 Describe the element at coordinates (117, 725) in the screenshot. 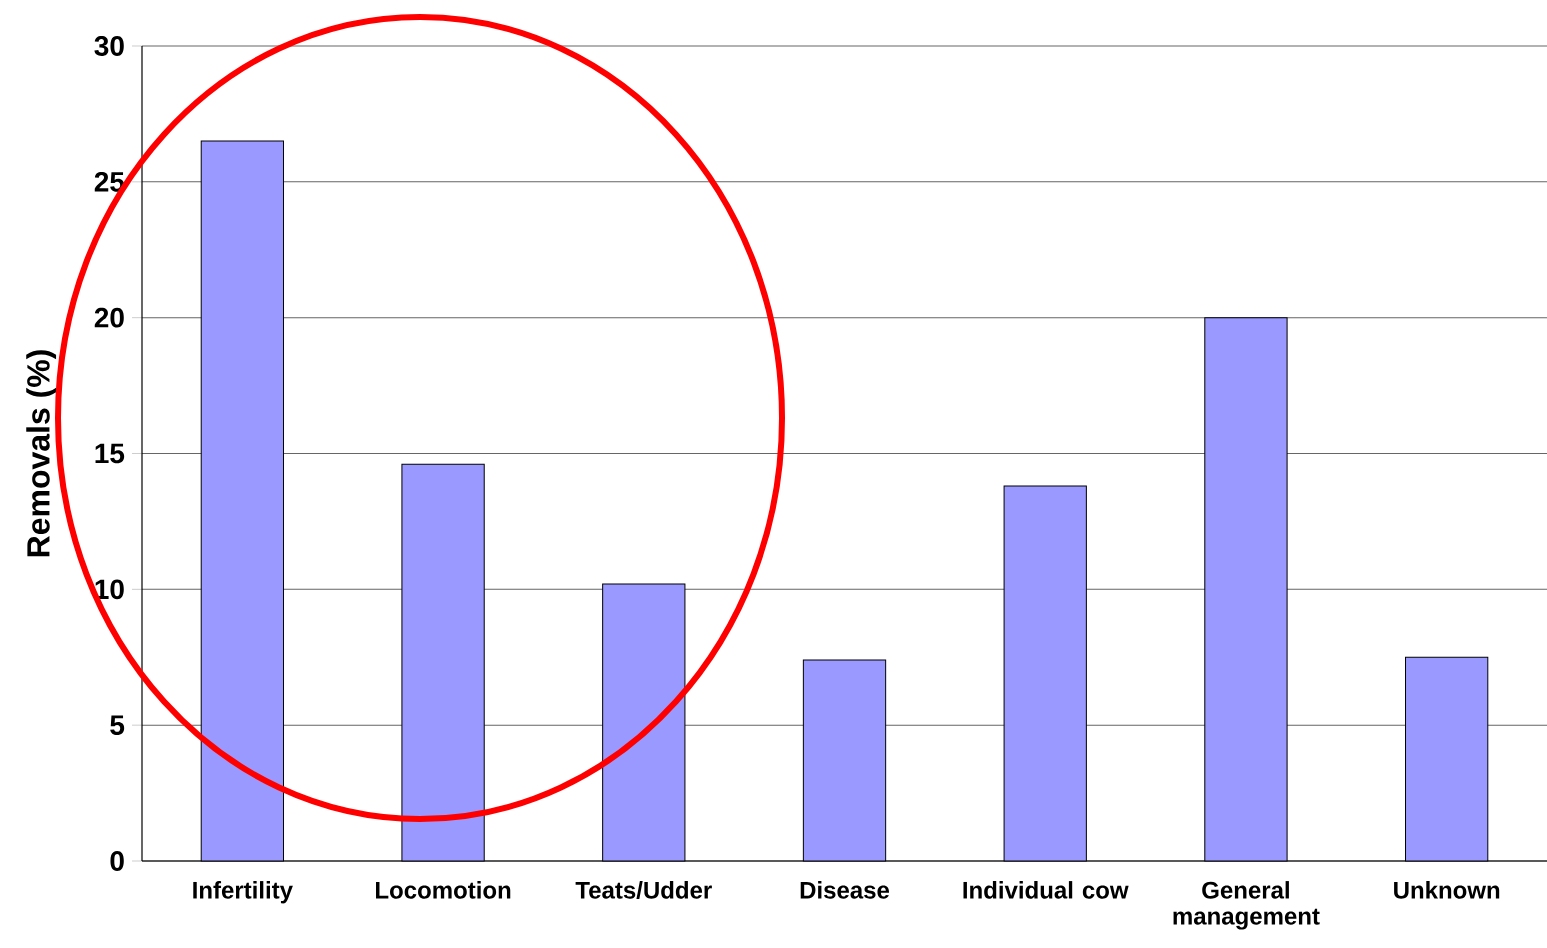

I see `y-tick-label: 5` at that location.